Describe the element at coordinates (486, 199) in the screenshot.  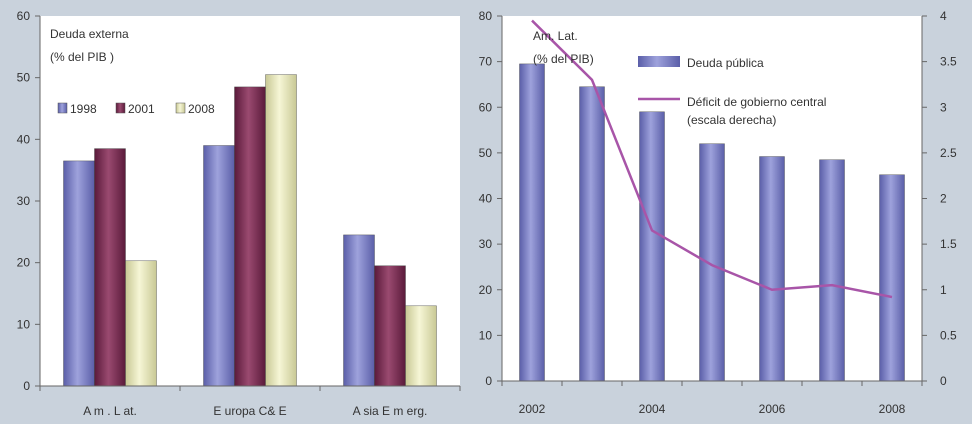
I see `right-y-tick-label: 40` at that location.